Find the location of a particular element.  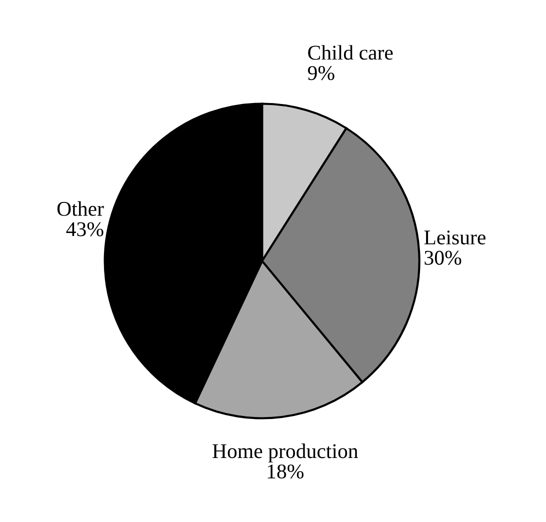

data-label: 9% is located at coordinates (321, 73).